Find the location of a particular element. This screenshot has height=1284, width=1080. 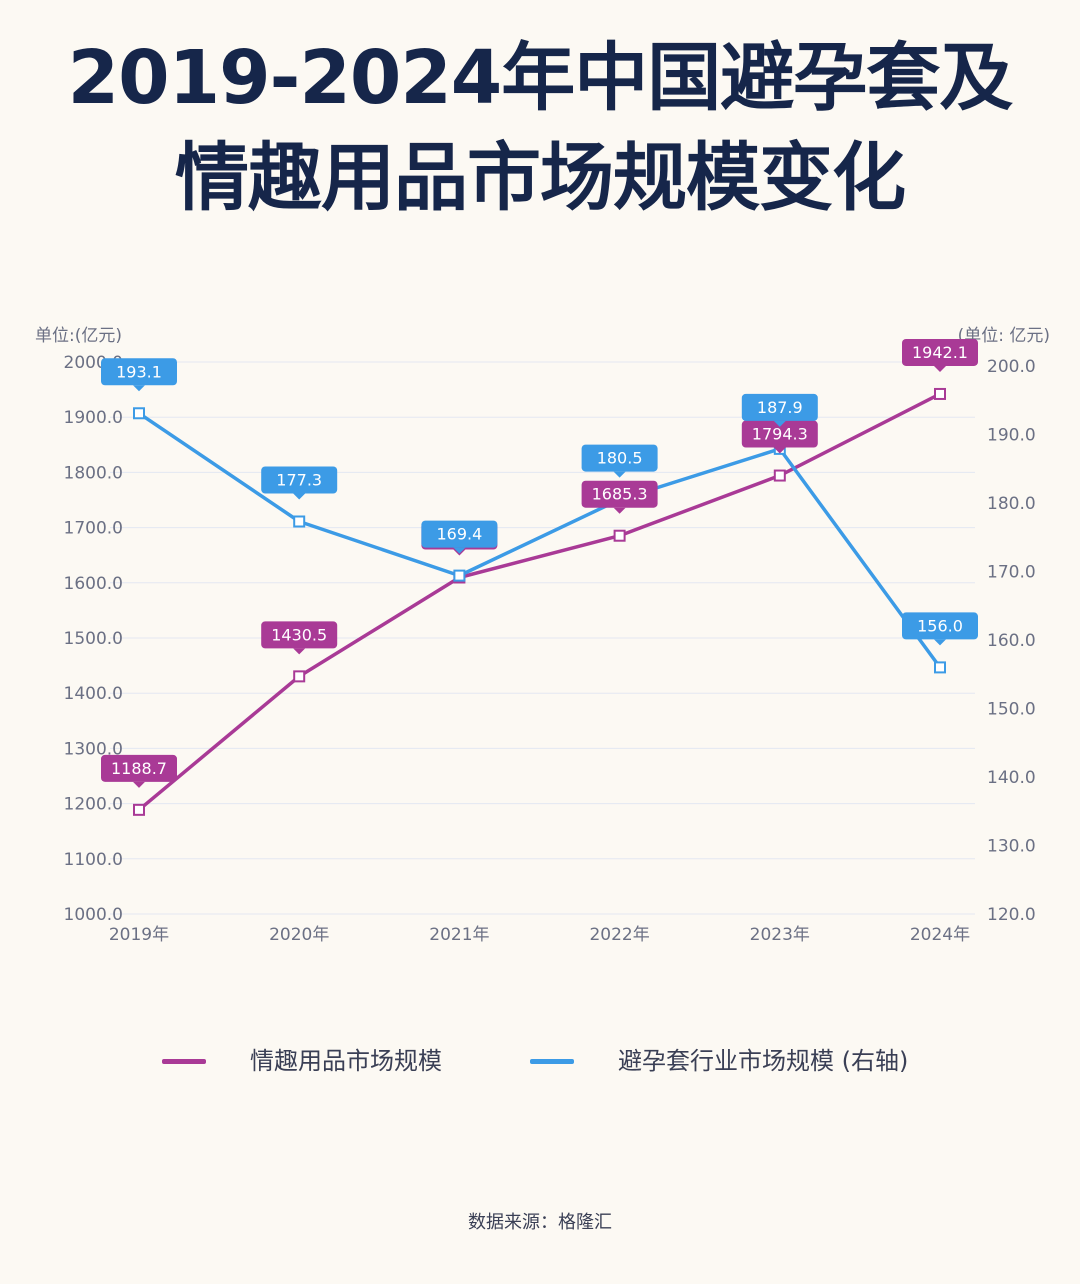

data-label: 1685.3 is located at coordinates (619, 497).